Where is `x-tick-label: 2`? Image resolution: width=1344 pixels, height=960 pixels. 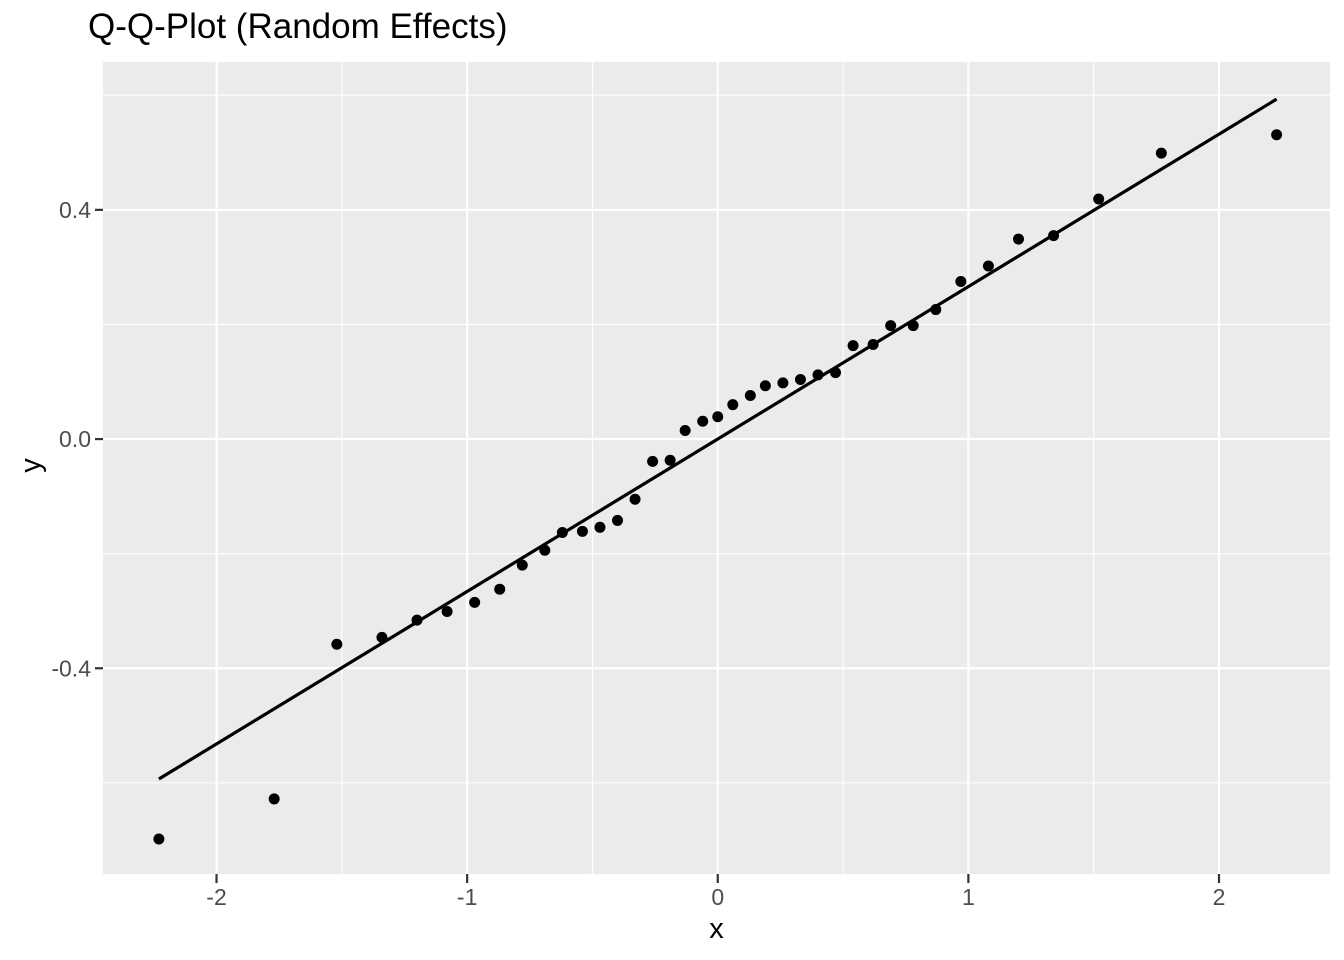 x-tick-label: 2 is located at coordinates (1219, 897).